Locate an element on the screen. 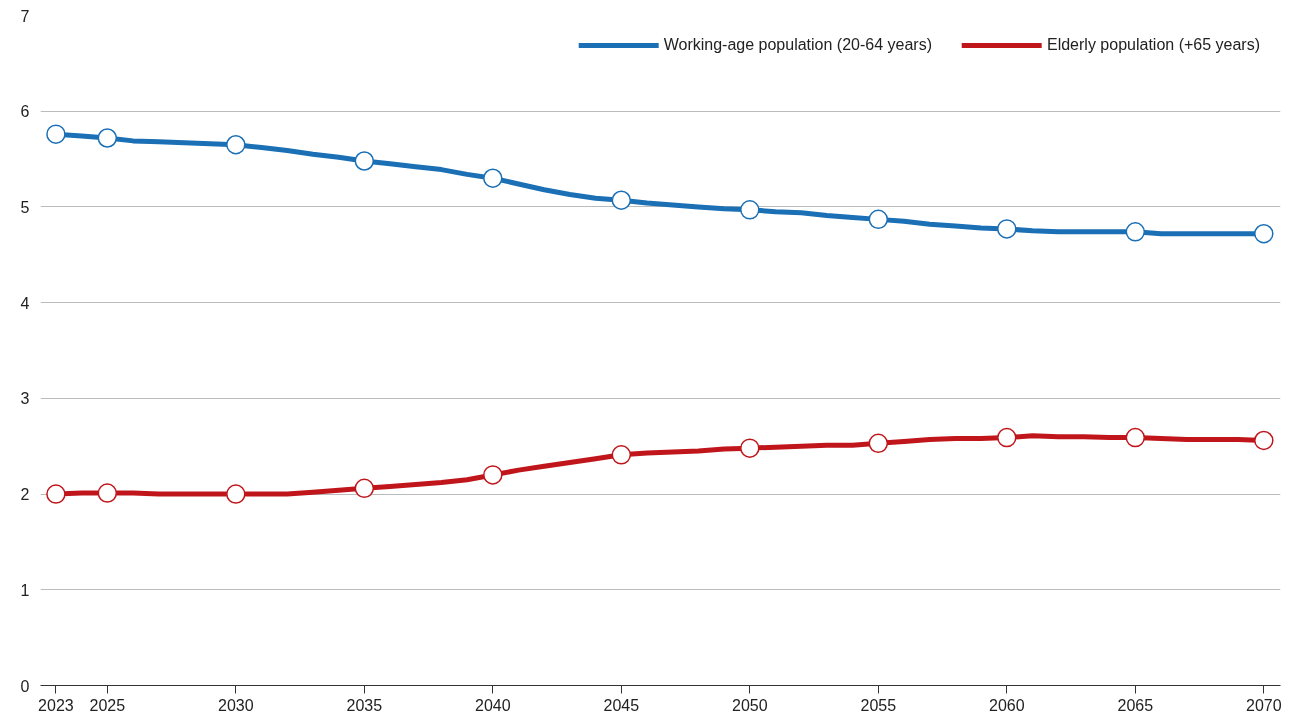 Image resolution: width=1299 pixels, height=722 pixels. y-tick-label: 3 is located at coordinates (25, 399).